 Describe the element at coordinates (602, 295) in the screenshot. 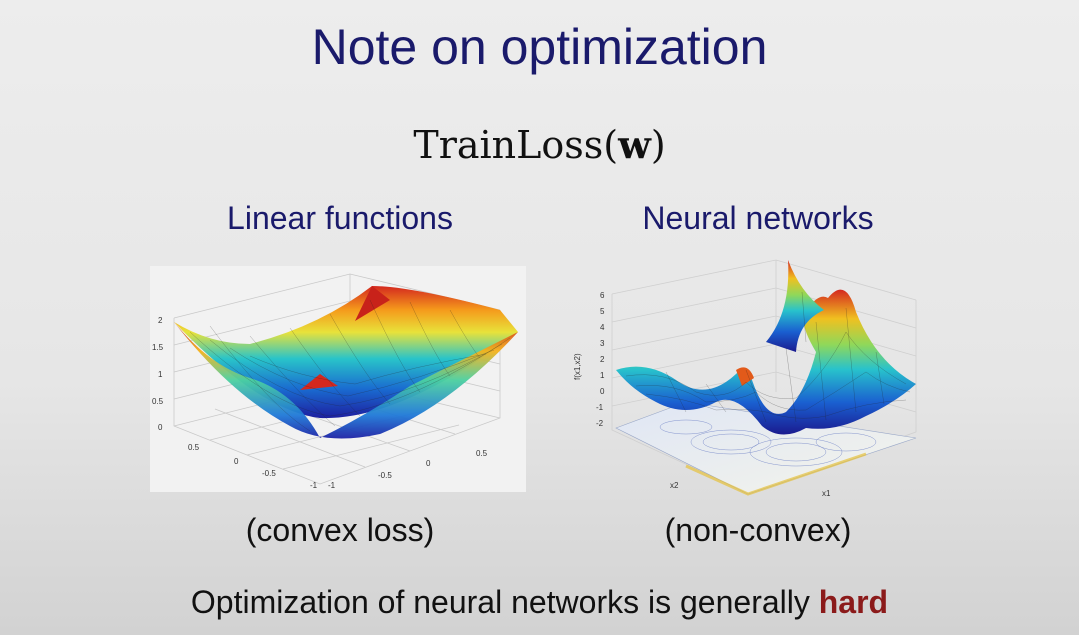

I see `z-tick: 6` at that location.